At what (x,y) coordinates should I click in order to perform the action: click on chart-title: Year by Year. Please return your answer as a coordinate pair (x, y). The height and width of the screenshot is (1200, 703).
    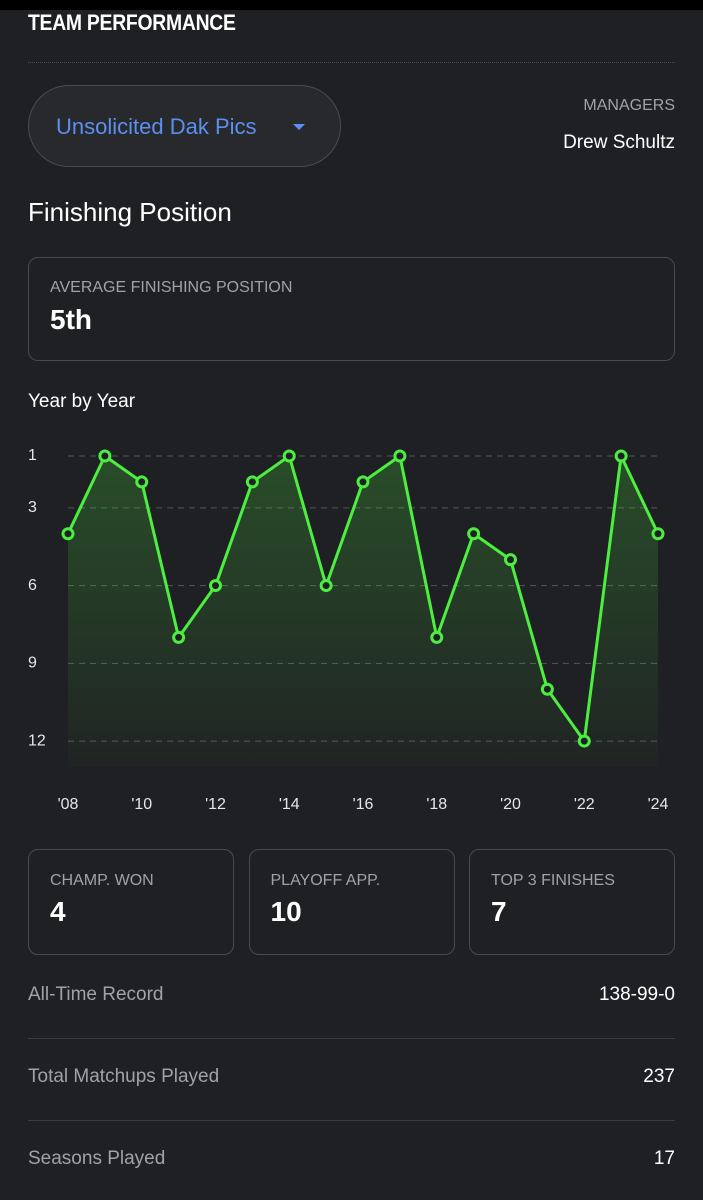
    Looking at the image, I should click on (82, 401).